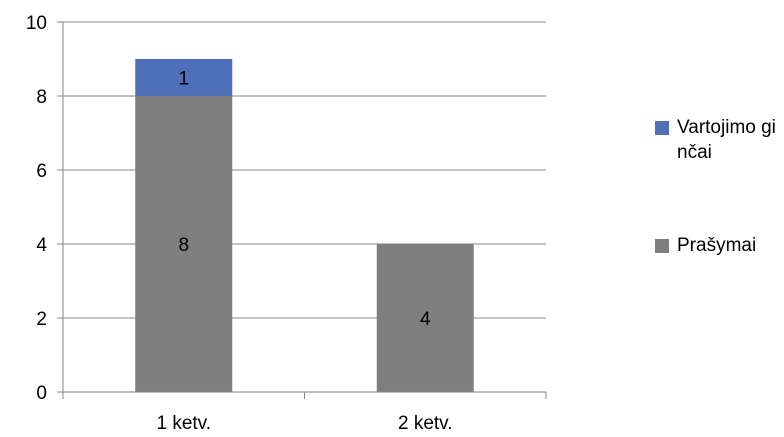  What do you see at coordinates (41, 245) in the screenshot?
I see `y-tick-label: 4` at bounding box center [41, 245].